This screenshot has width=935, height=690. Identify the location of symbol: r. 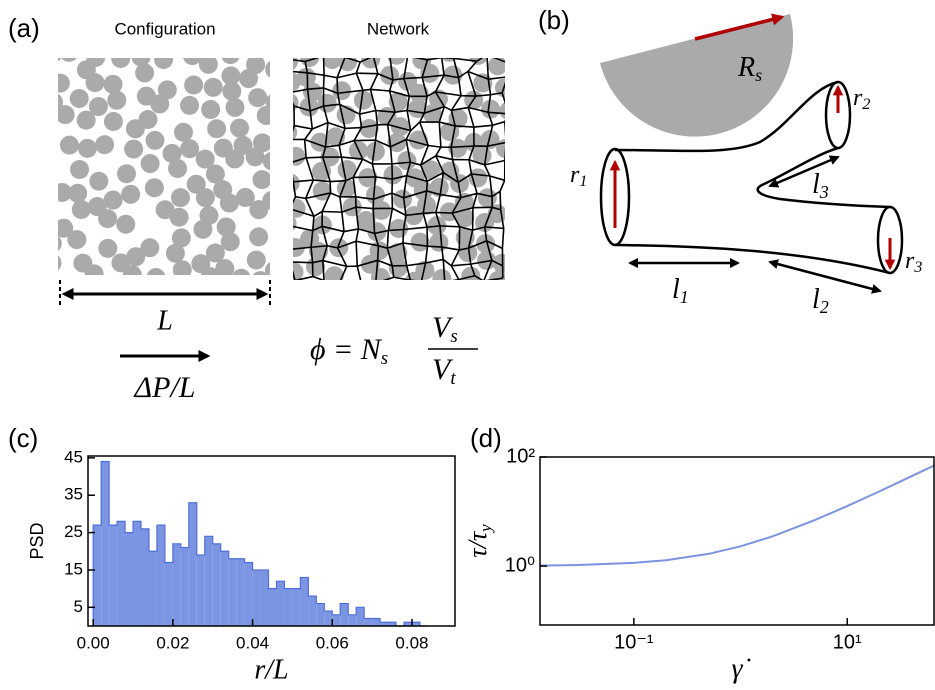
(858, 98).